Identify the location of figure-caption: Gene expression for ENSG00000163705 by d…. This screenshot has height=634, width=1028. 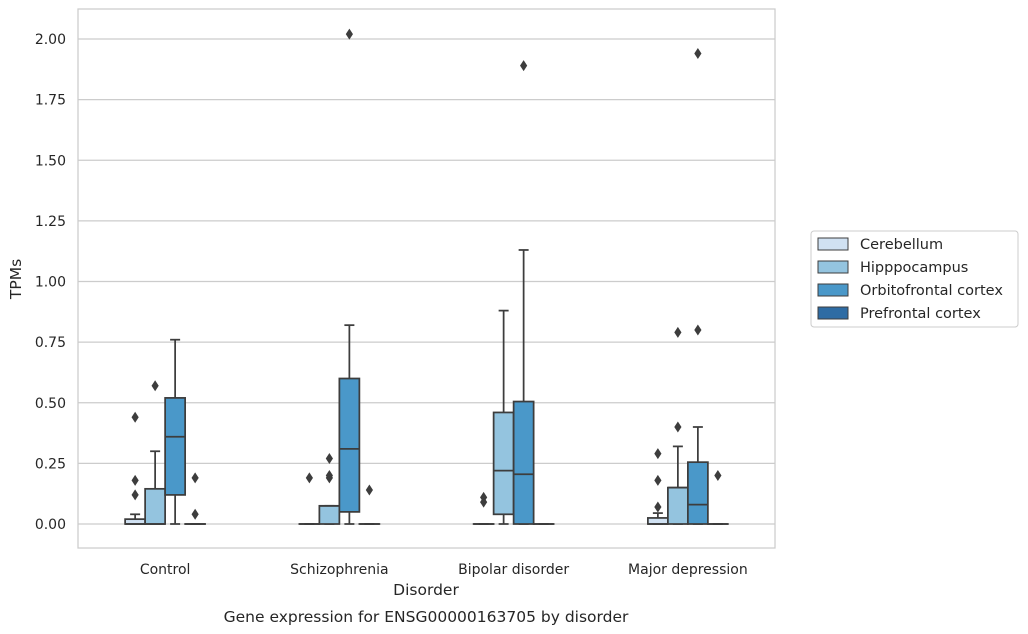
(426, 617).